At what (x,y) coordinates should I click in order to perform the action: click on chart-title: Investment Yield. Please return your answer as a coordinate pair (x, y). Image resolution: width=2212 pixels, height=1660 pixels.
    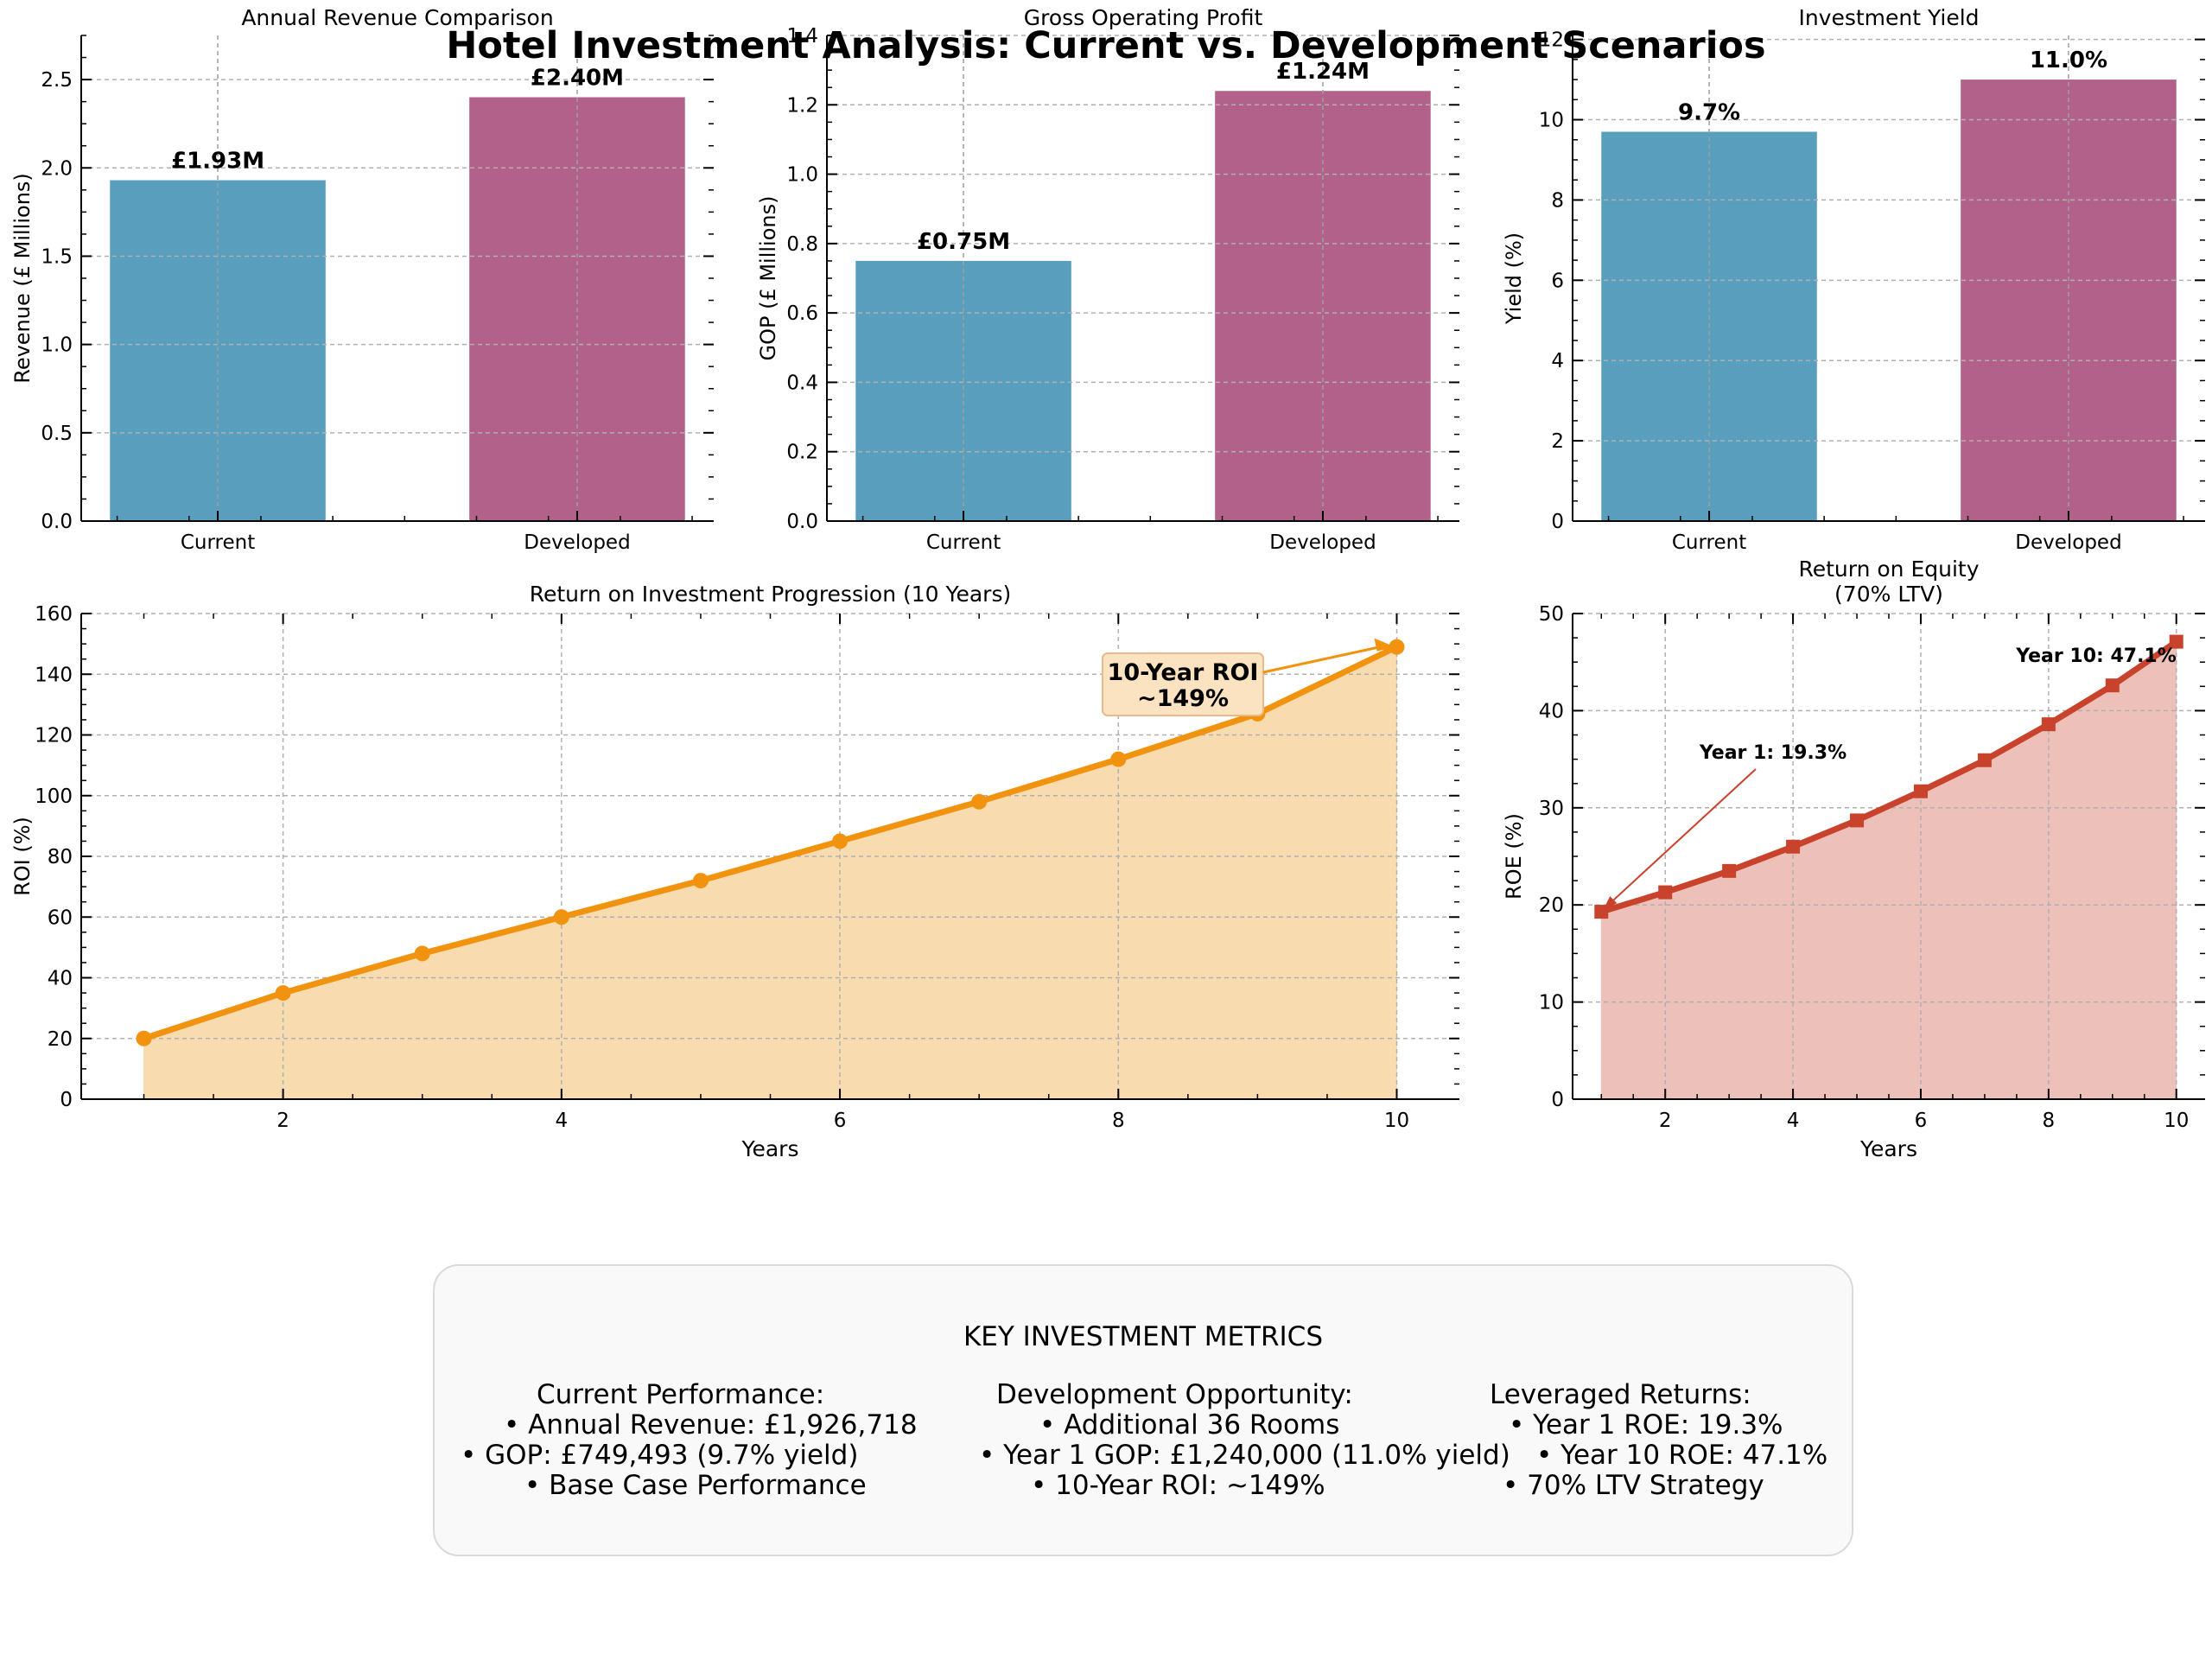
    Looking at the image, I should click on (1889, 17).